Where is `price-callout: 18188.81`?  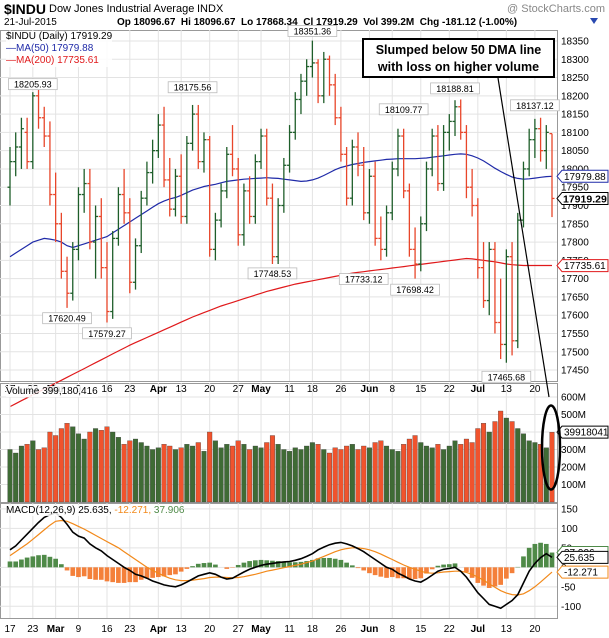 price-callout: 18188.81 is located at coordinates (455, 88).